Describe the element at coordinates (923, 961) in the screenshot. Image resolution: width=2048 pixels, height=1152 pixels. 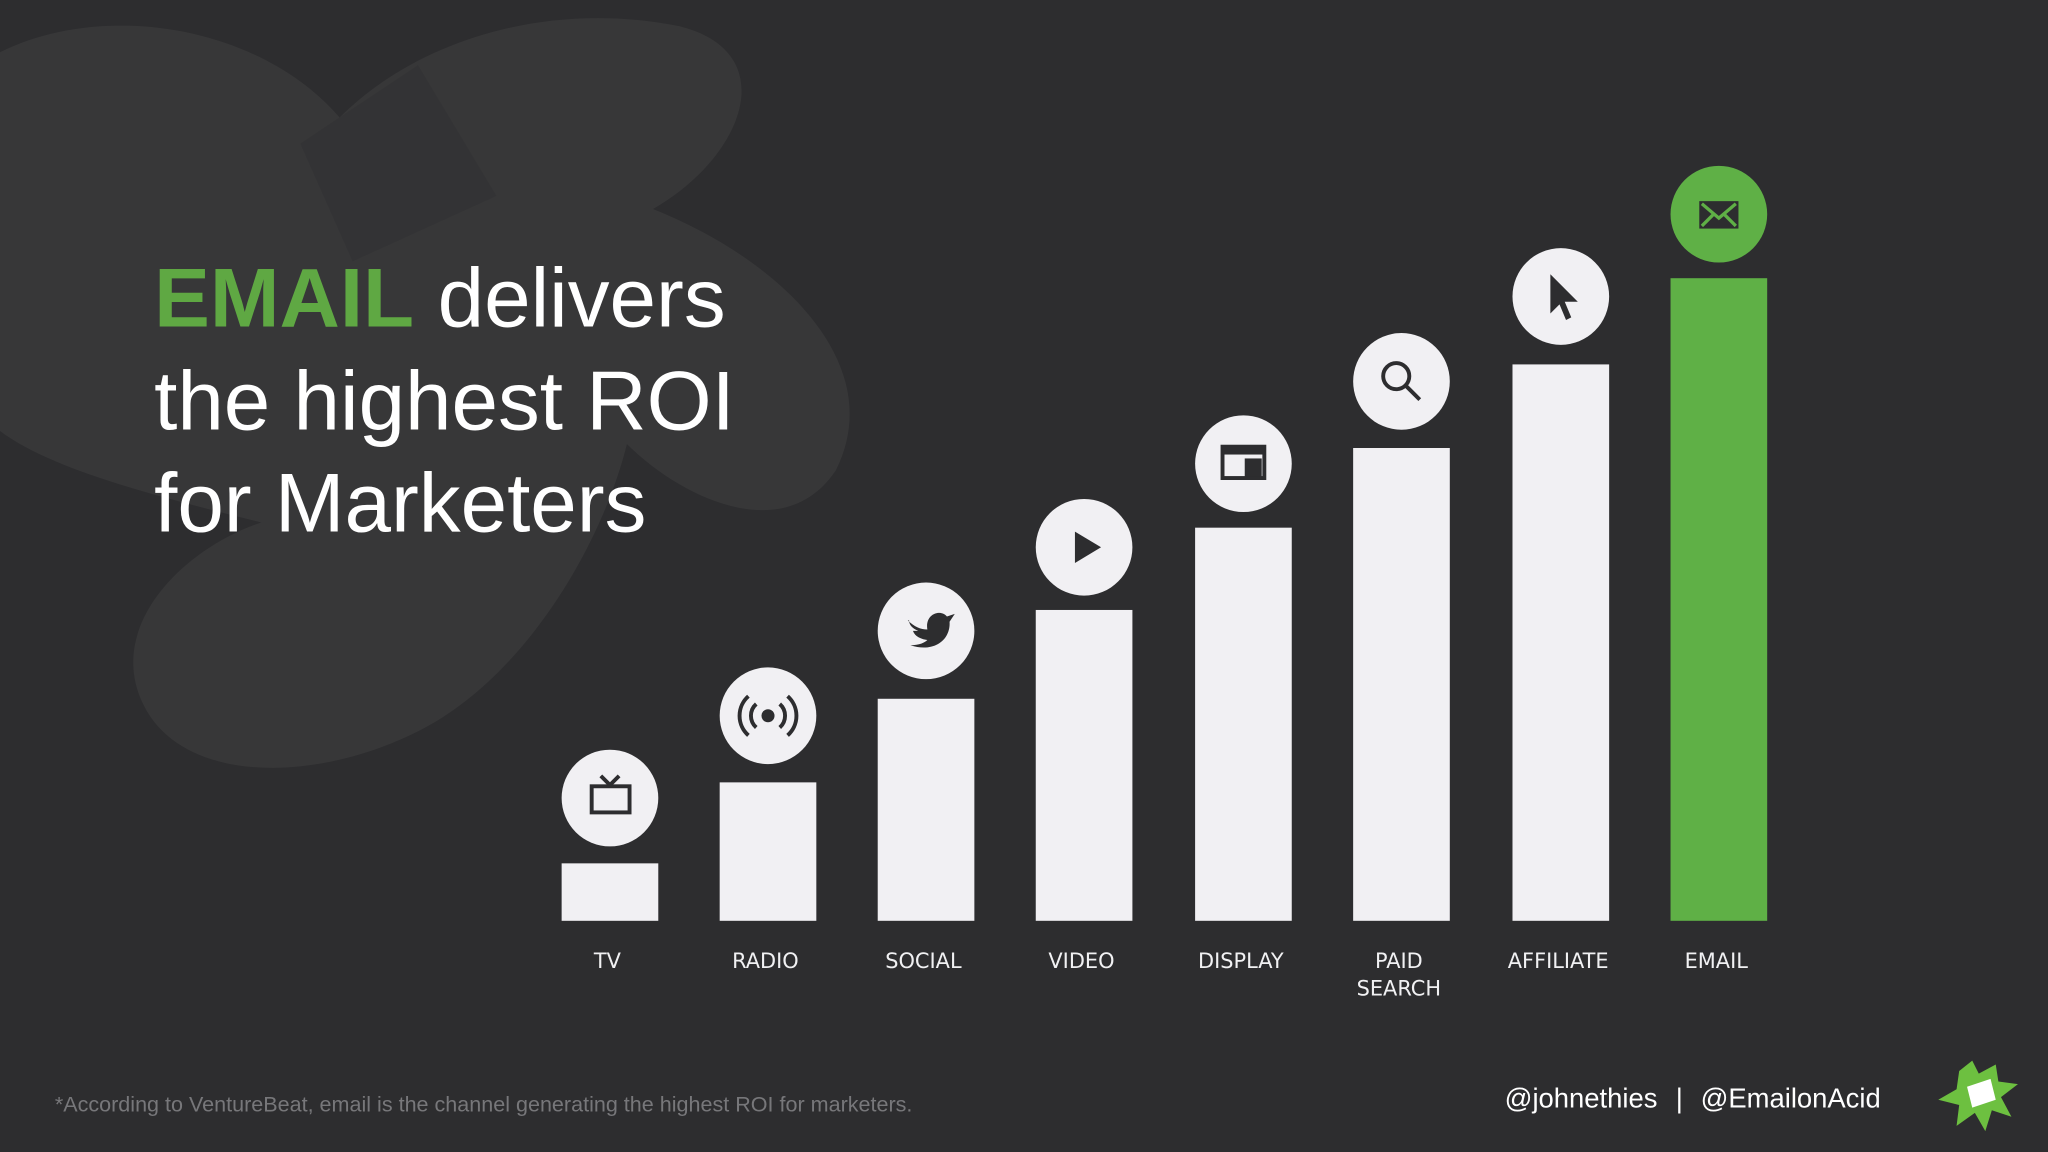
I see `channel-label: SOCIAL` at that location.